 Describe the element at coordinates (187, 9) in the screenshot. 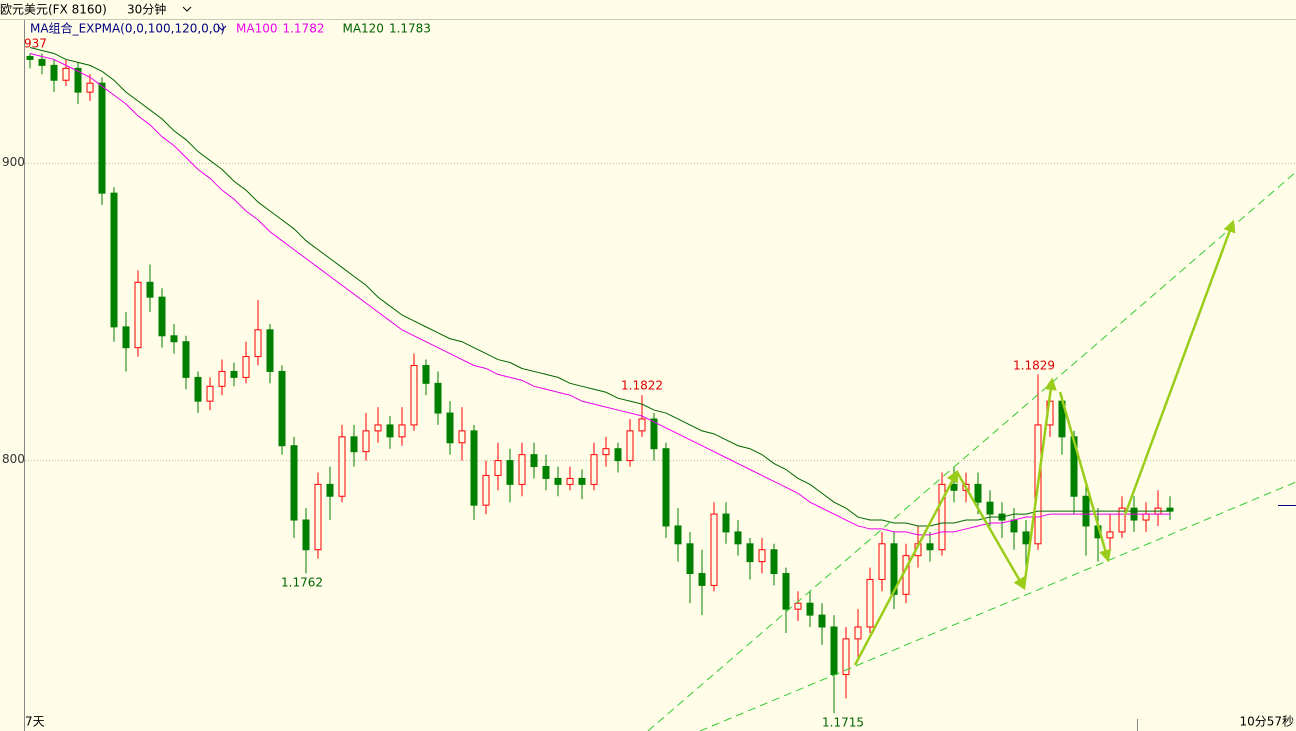

I see `period-dropdown` at that location.